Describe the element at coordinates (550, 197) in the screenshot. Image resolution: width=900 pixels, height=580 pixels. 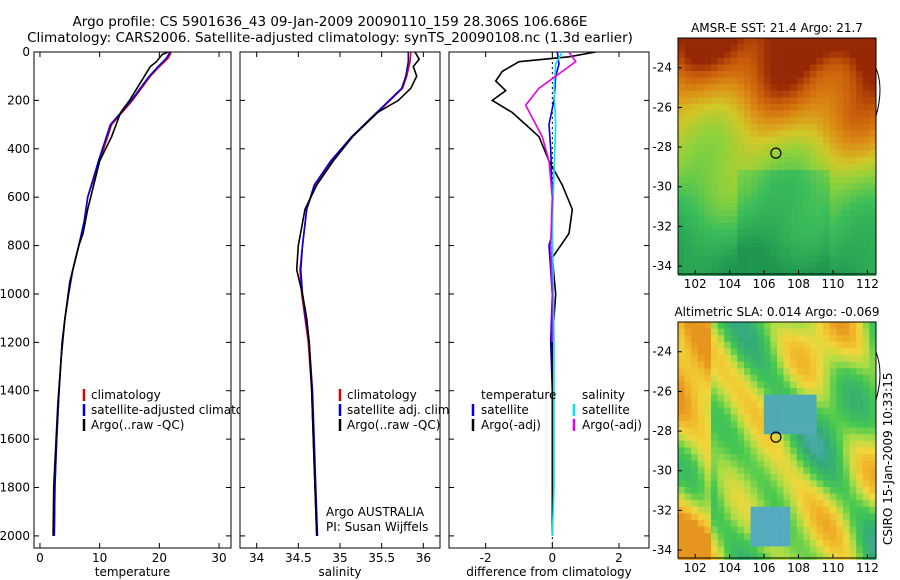
I see `series-line-salinity-argo-adj-` at that location.